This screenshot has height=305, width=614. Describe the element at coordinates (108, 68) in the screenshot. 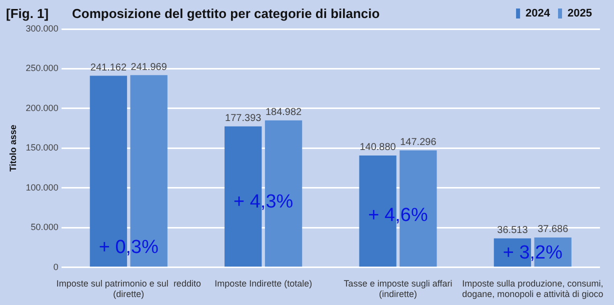

I see `data-label: 241.162` at that location.